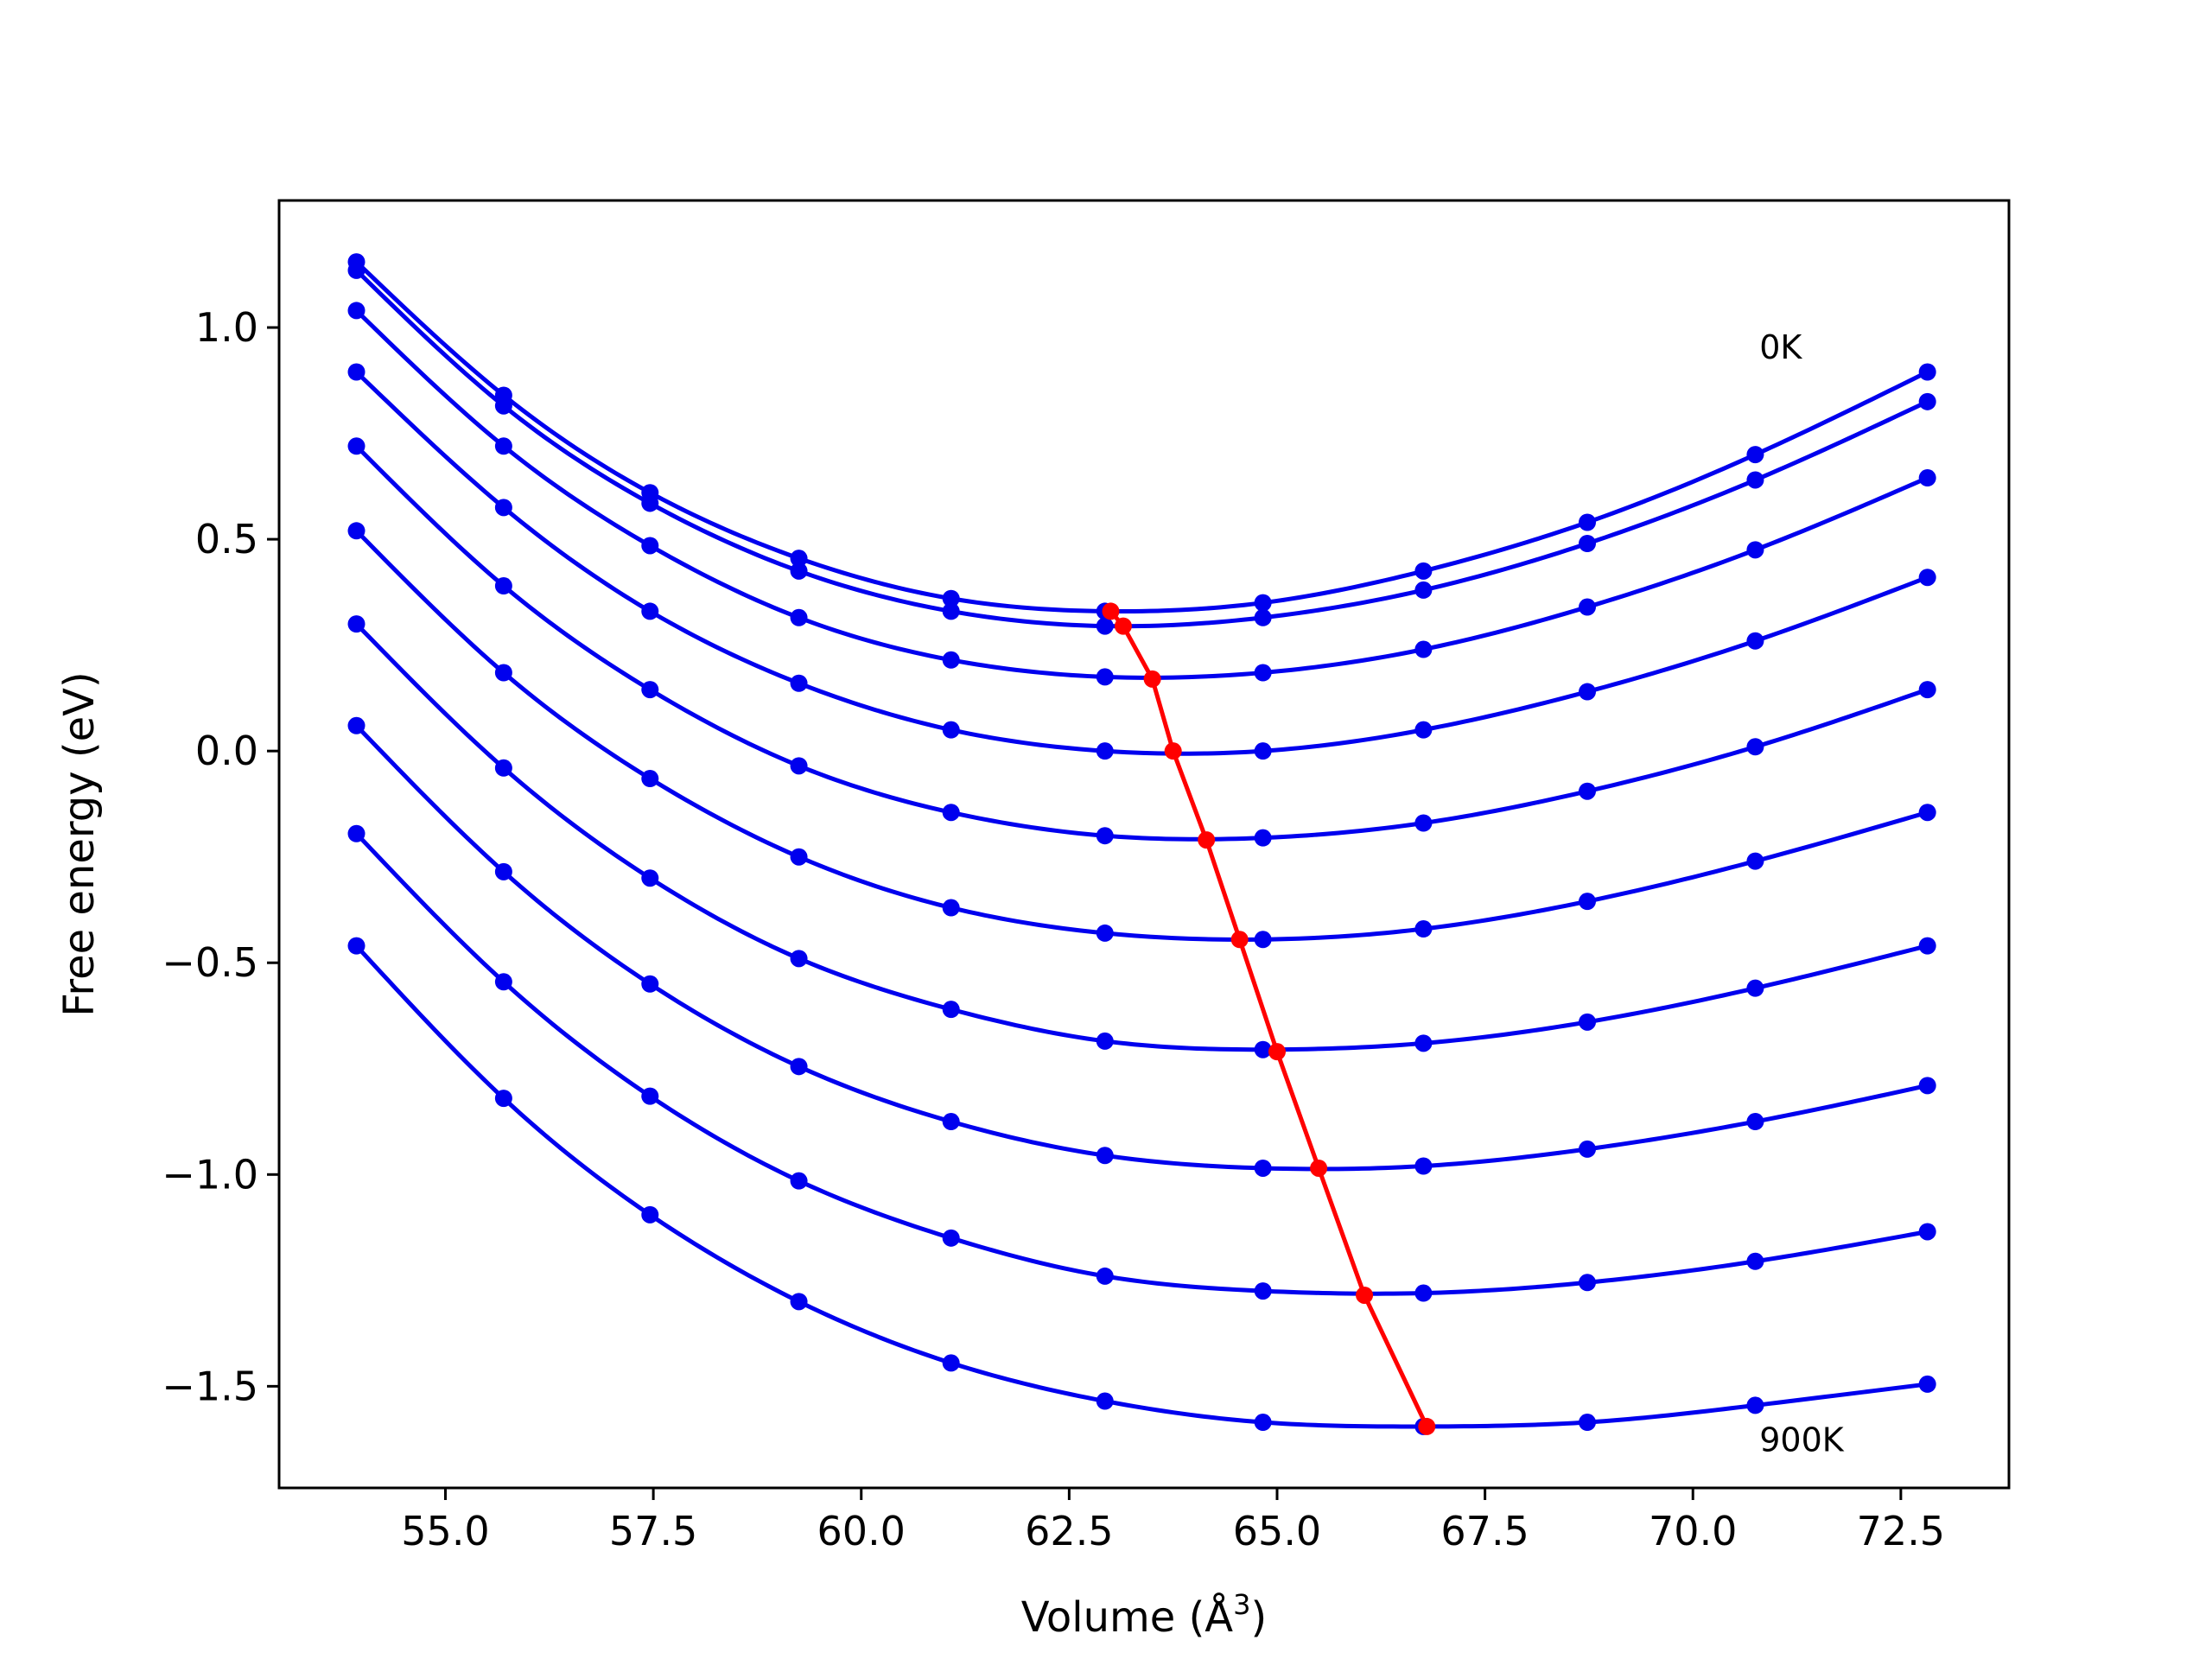 This screenshot has height=1659, width=2212. I want to click on x-tick-label: 70.0, so click(1693, 1531).